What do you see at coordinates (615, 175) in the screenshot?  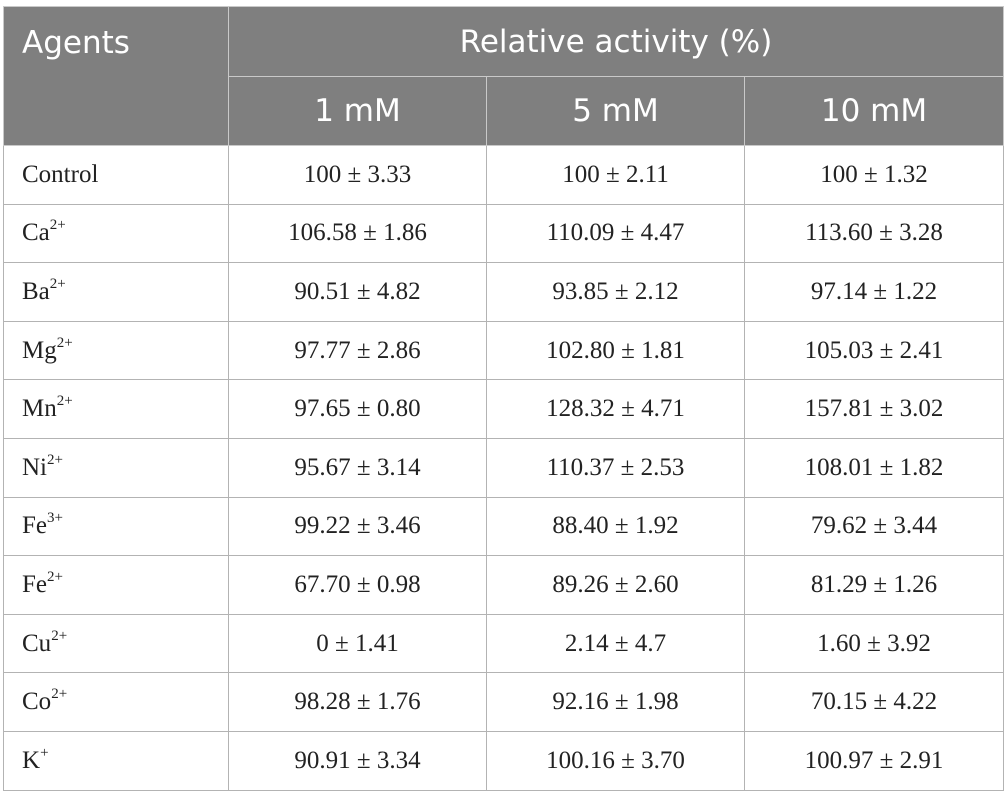 I see `value-cell: 100 ± 2.11` at bounding box center [615, 175].